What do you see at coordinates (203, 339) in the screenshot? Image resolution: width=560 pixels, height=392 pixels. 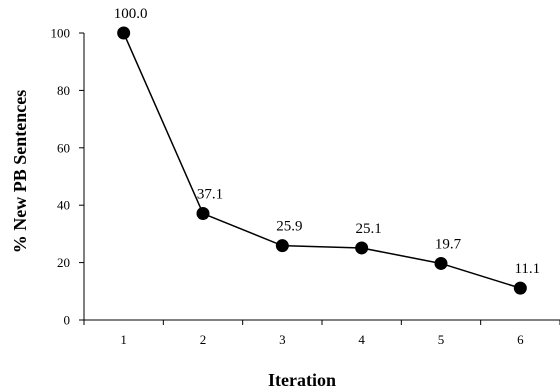 I see `x-tick-label: 2` at bounding box center [203, 339].